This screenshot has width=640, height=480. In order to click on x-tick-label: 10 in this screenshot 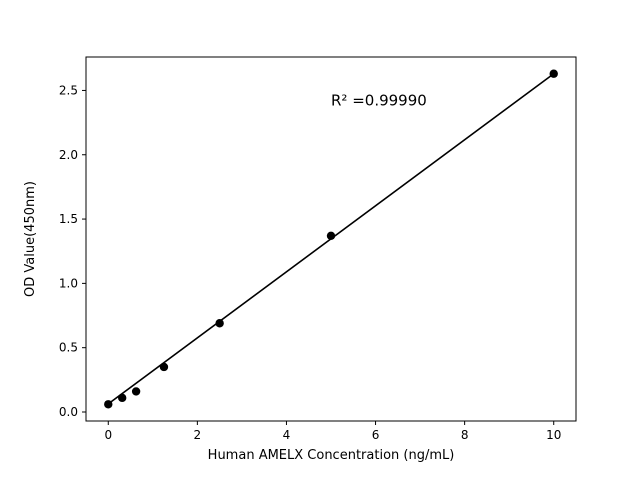, I will do `click(553, 435)`.